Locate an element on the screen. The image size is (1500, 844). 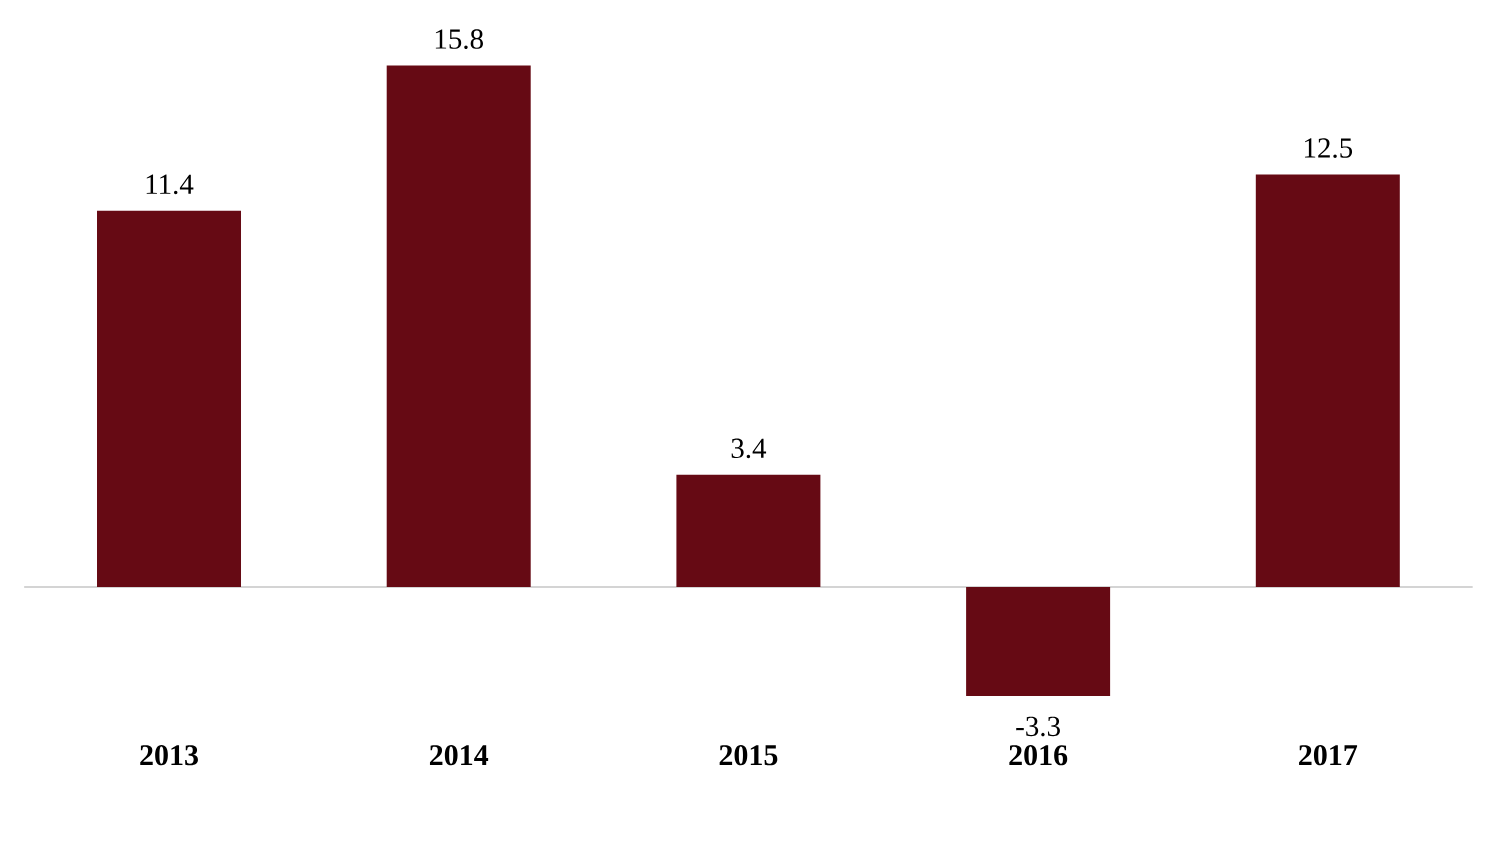
x-tick-label: 2015 is located at coordinates (748, 755).